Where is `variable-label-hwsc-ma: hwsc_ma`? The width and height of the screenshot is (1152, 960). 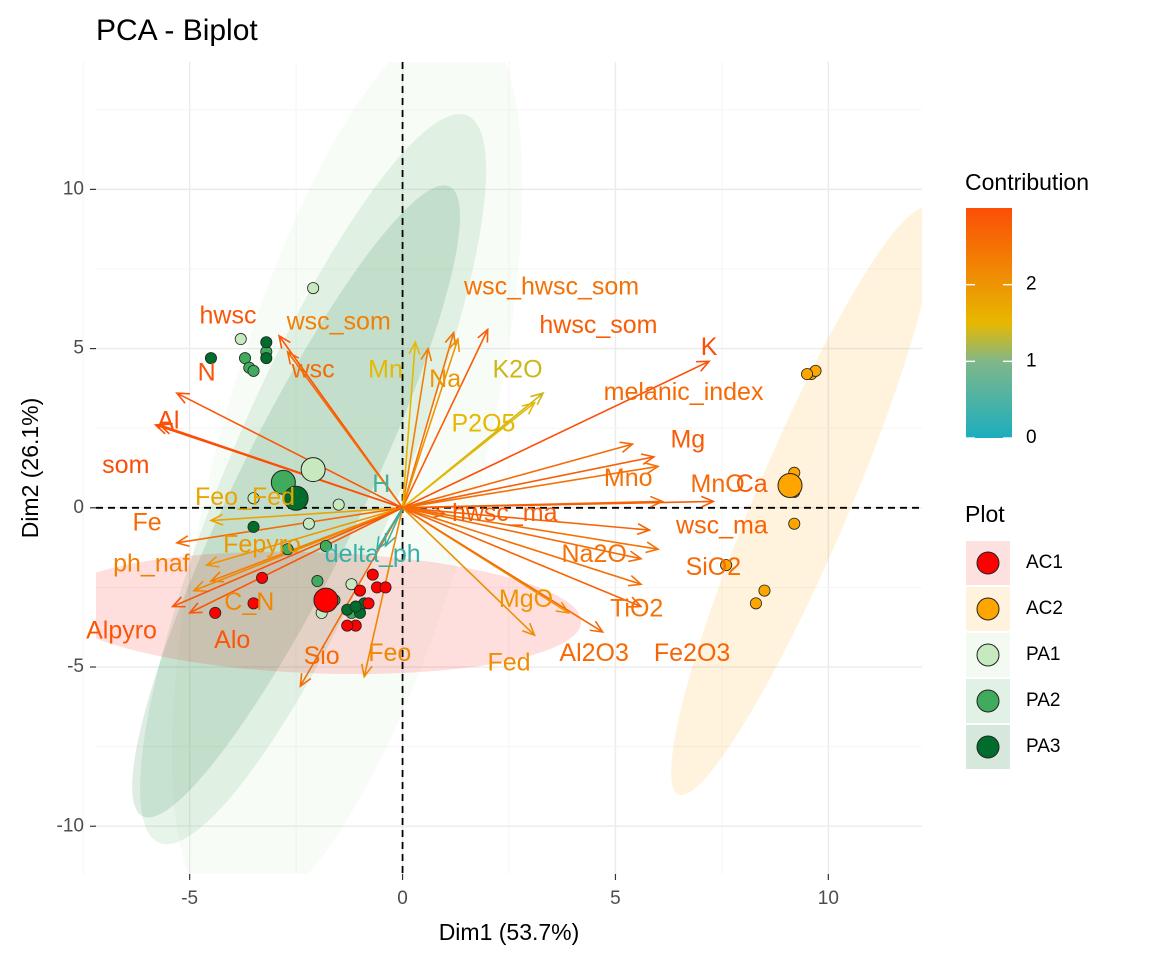
variable-label-hwsc-ma: hwsc_ma is located at coordinates (505, 513).